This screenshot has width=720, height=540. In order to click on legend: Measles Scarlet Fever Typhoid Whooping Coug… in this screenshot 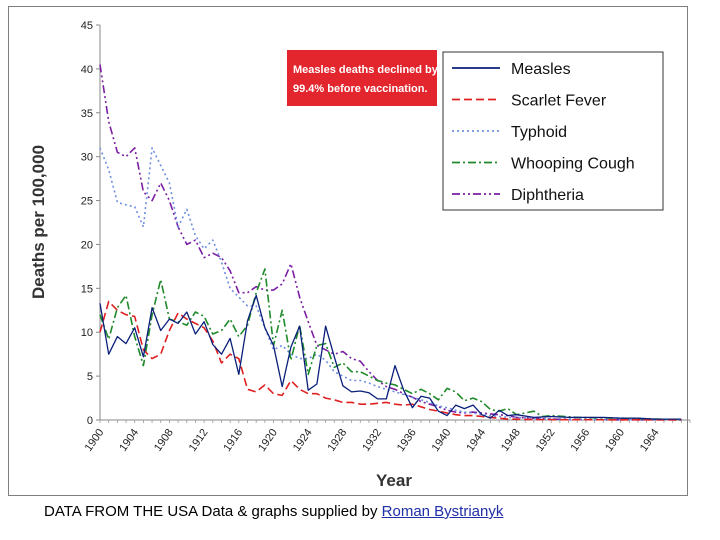, I will do `click(553, 131)`.